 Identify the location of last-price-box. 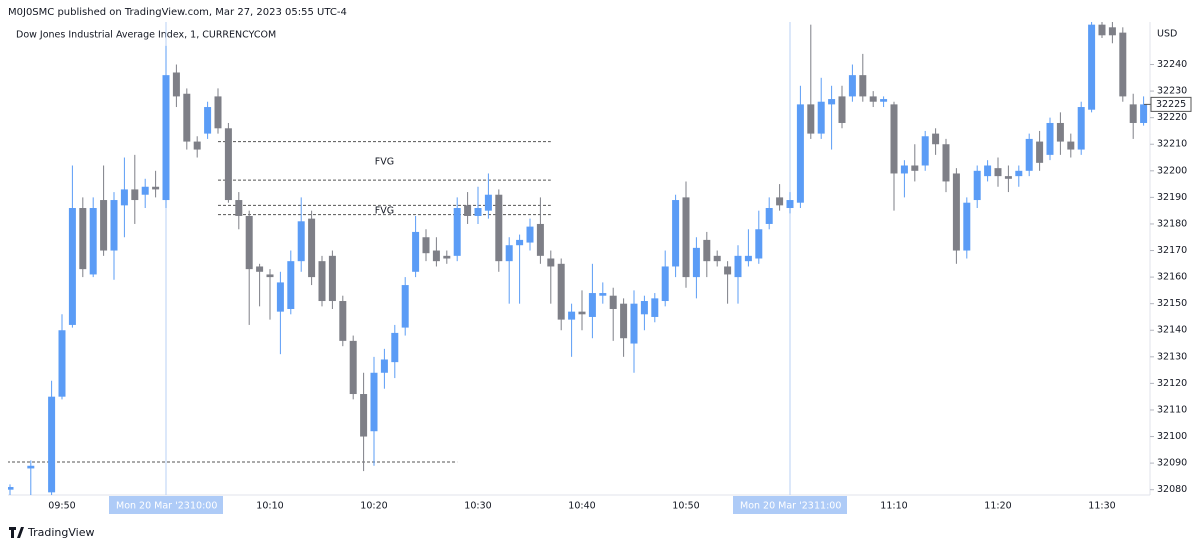
(1171, 104).